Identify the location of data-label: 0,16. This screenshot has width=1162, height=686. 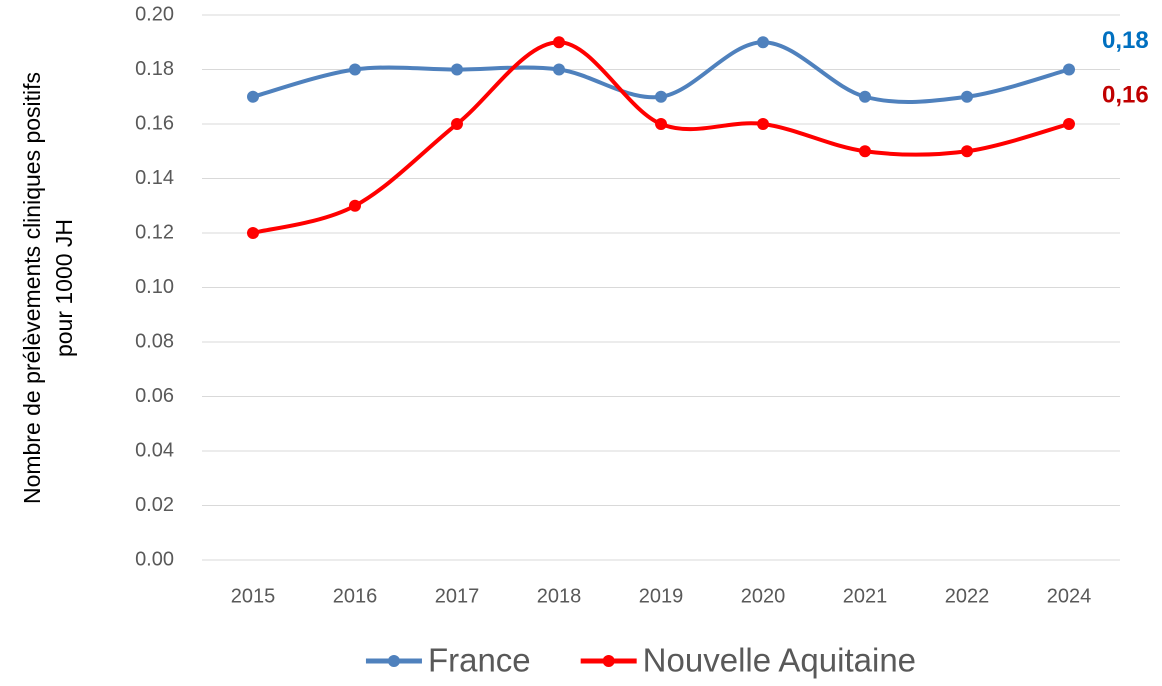
(1125, 94).